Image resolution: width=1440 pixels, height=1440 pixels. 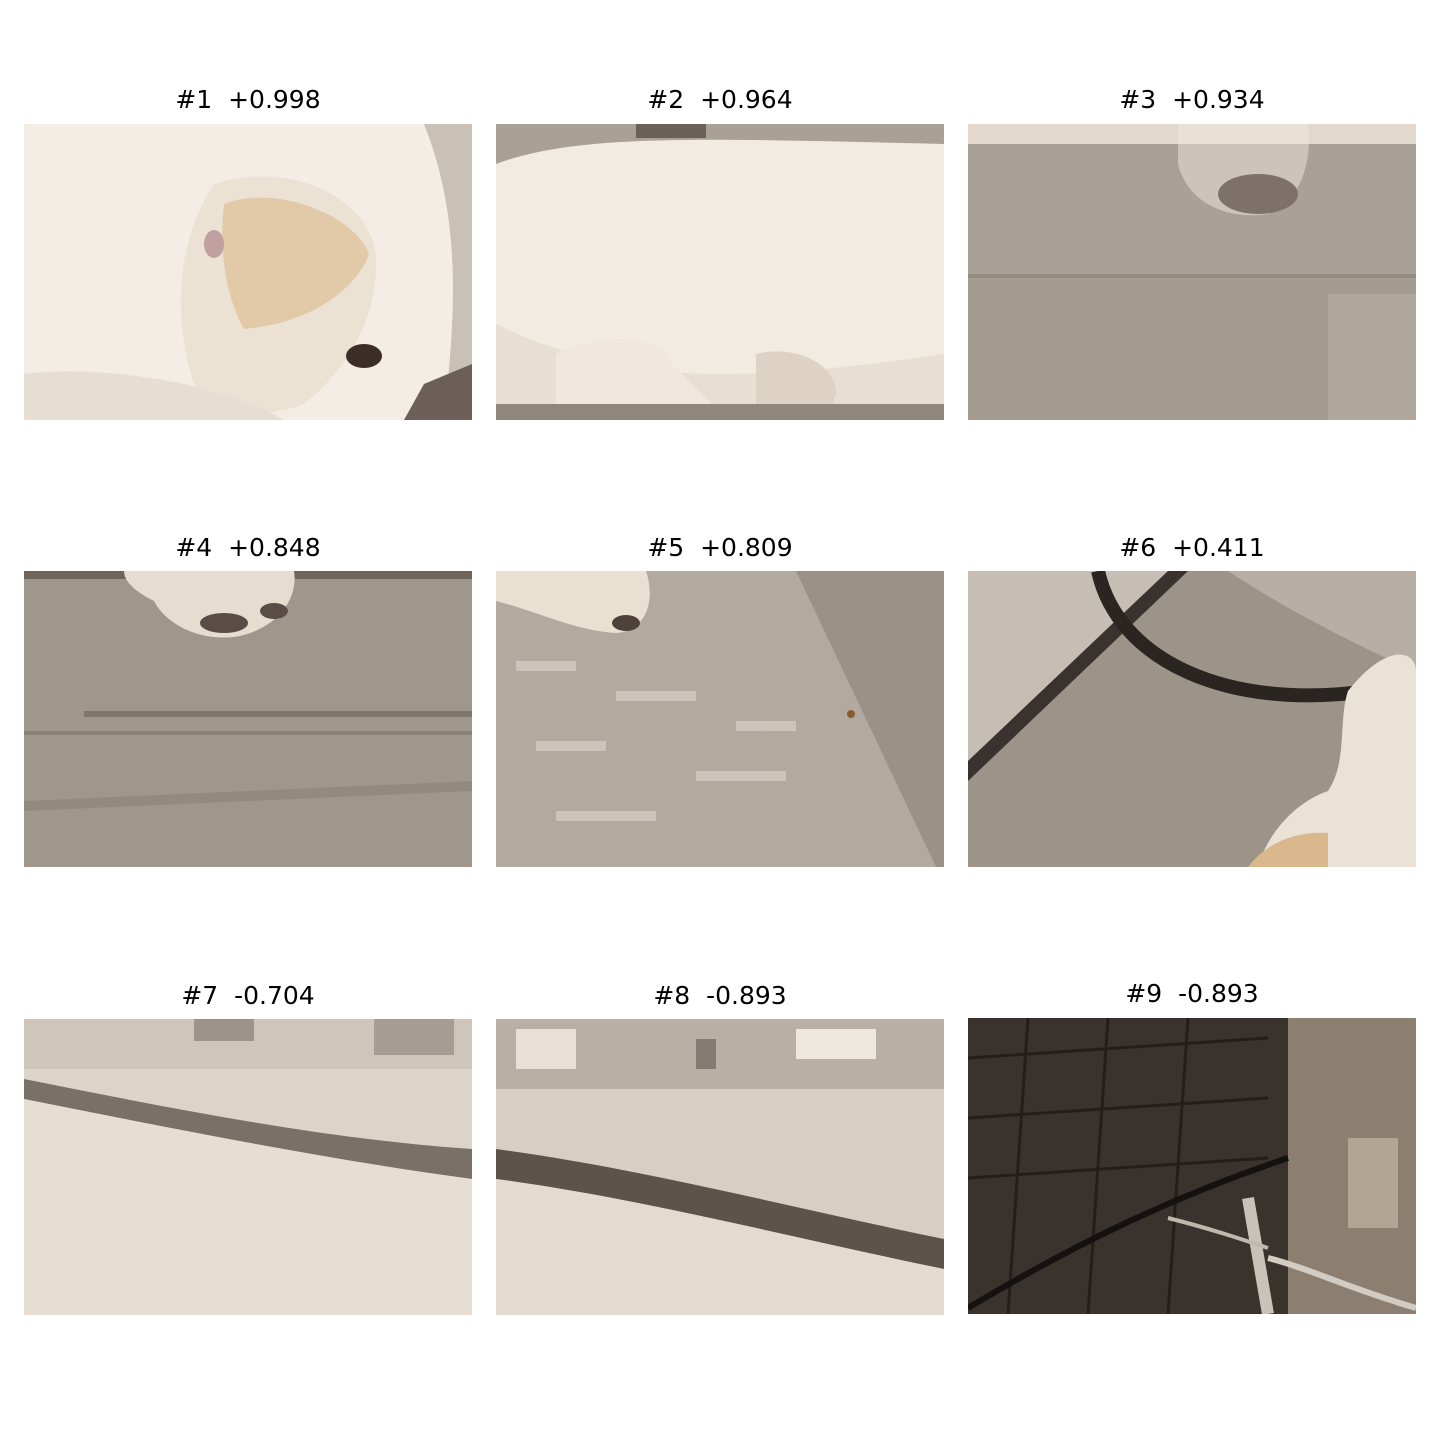 What do you see at coordinates (248, 99) in the screenshot?
I see `tile-caption: #1 +0.998` at bounding box center [248, 99].